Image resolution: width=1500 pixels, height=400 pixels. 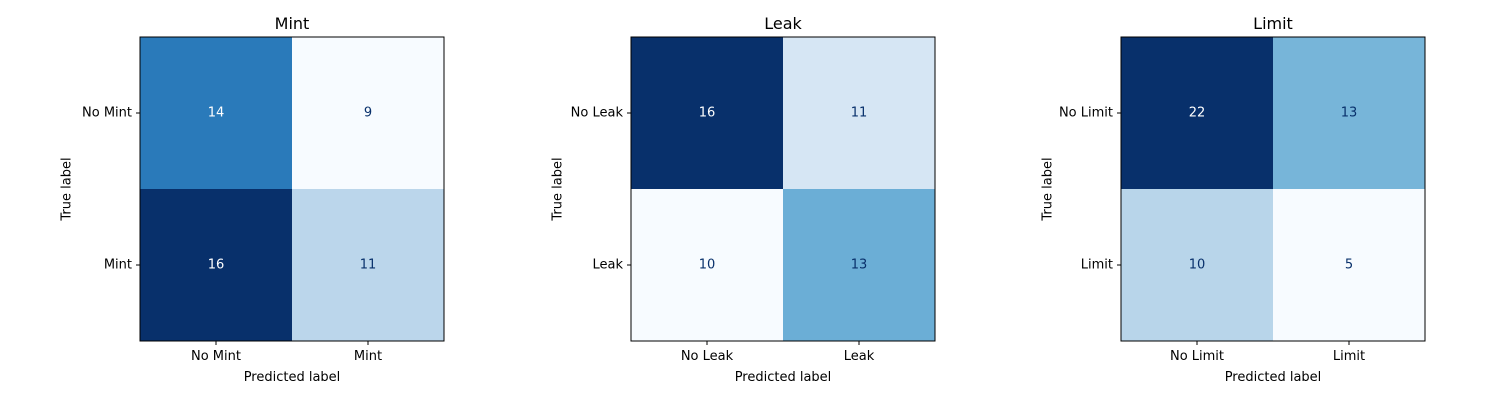 I want to click on chart-title: Mint, so click(x=292, y=23).